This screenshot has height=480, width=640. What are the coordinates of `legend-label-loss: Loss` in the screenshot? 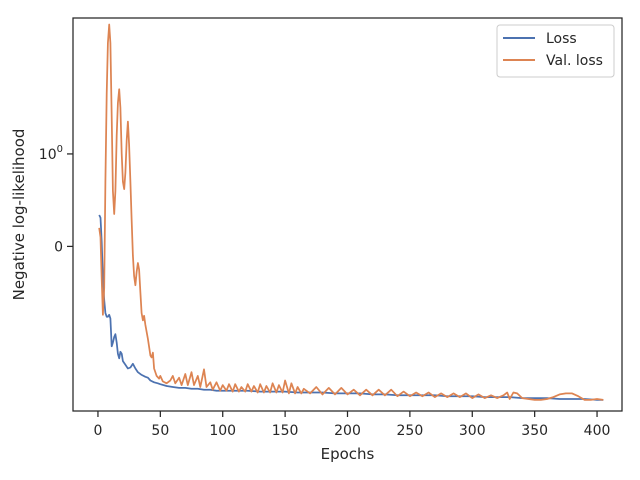 It's located at (561, 39).